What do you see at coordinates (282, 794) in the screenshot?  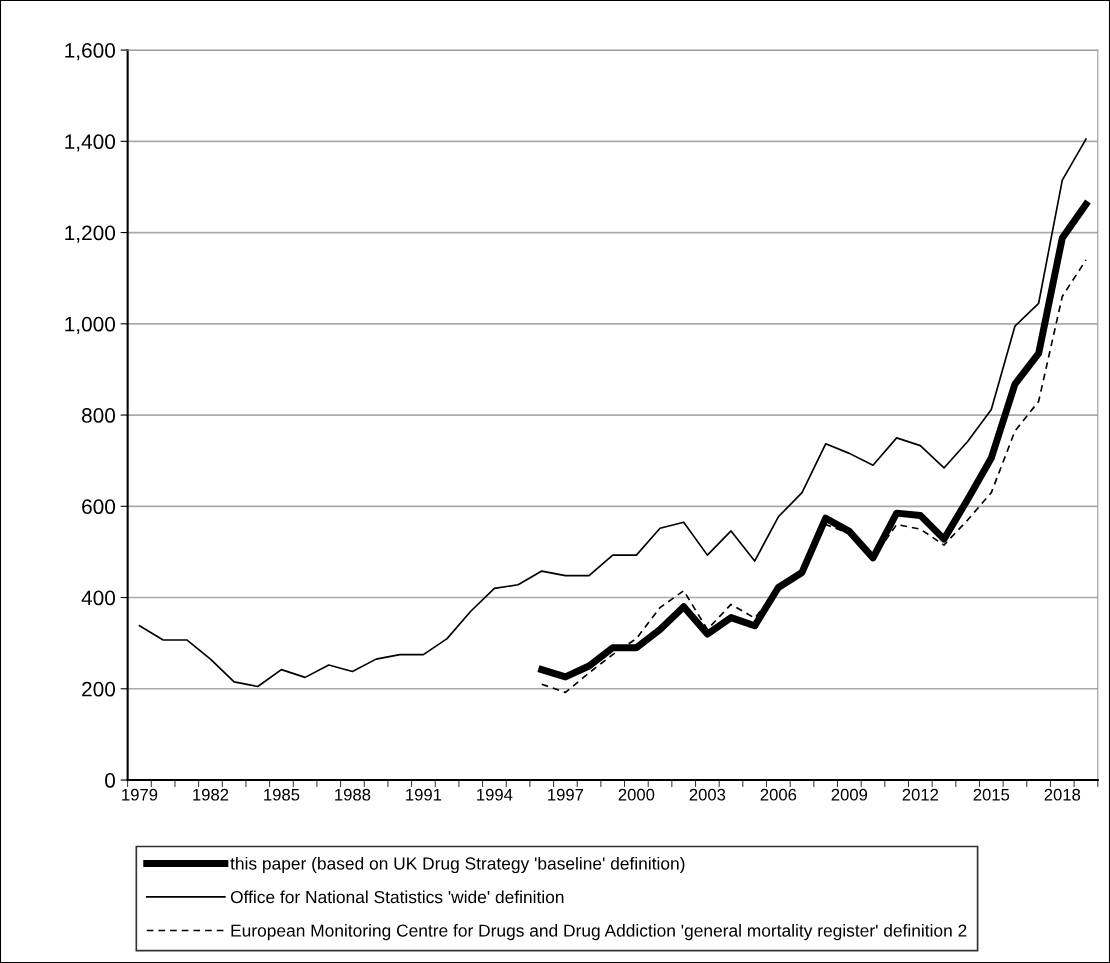 I see `x-tick-label: 1985` at bounding box center [282, 794].